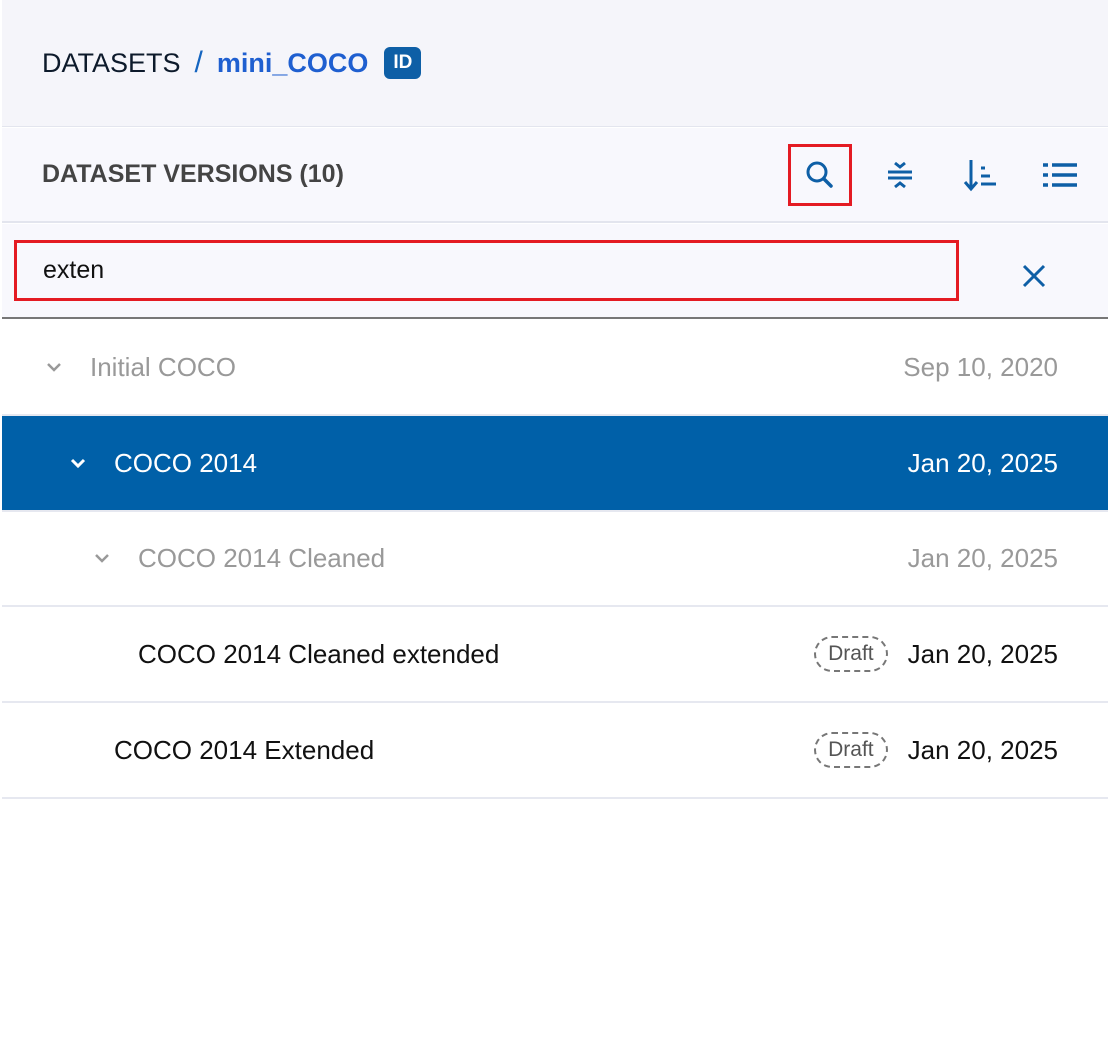 The image size is (1108, 1052). Describe the element at coordinates (555, 175) in the screenshot. I see `versions-toolbar: DATASET VERSIONS (10)` at that location.